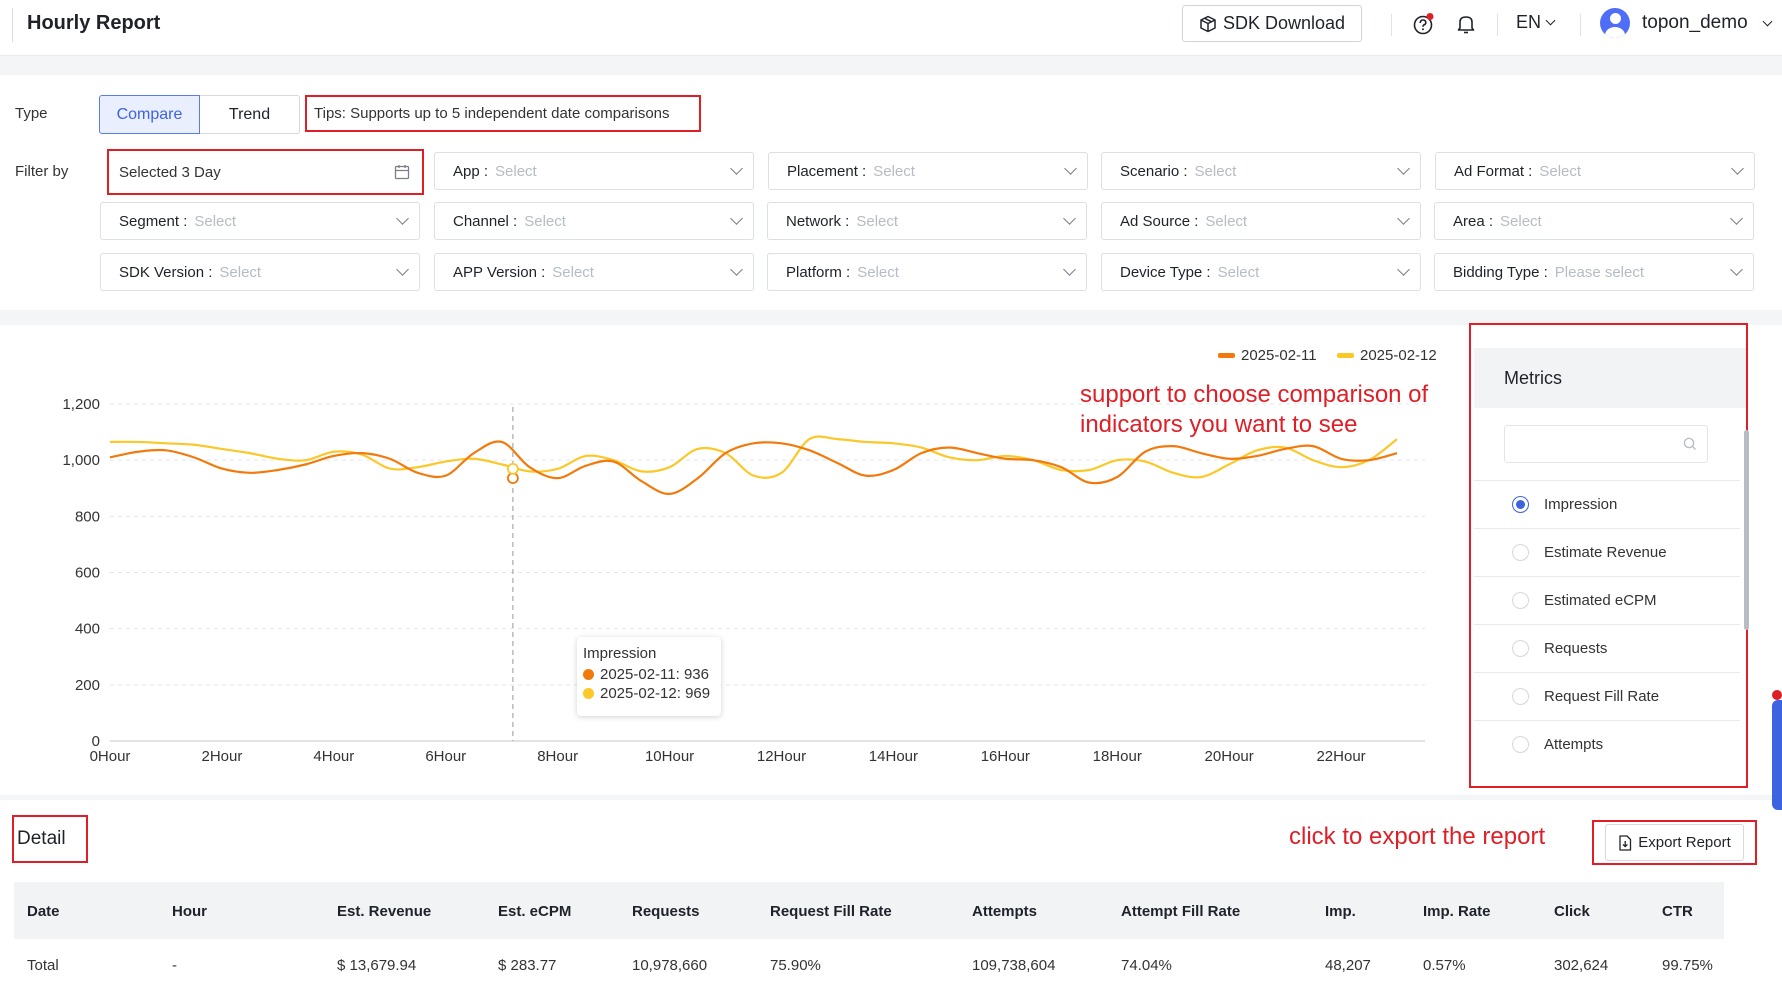 The height and width of the screenshot is (981, 1782). I want to click on table-cell: 75.90%, so click(795, 965).